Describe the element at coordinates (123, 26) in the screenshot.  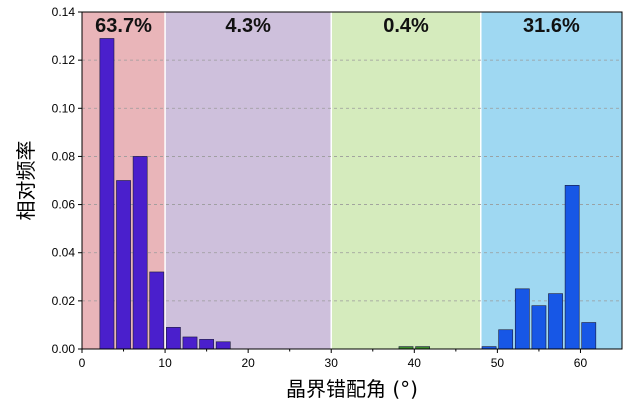
I see `region-label-1: 63.7%` at that location.